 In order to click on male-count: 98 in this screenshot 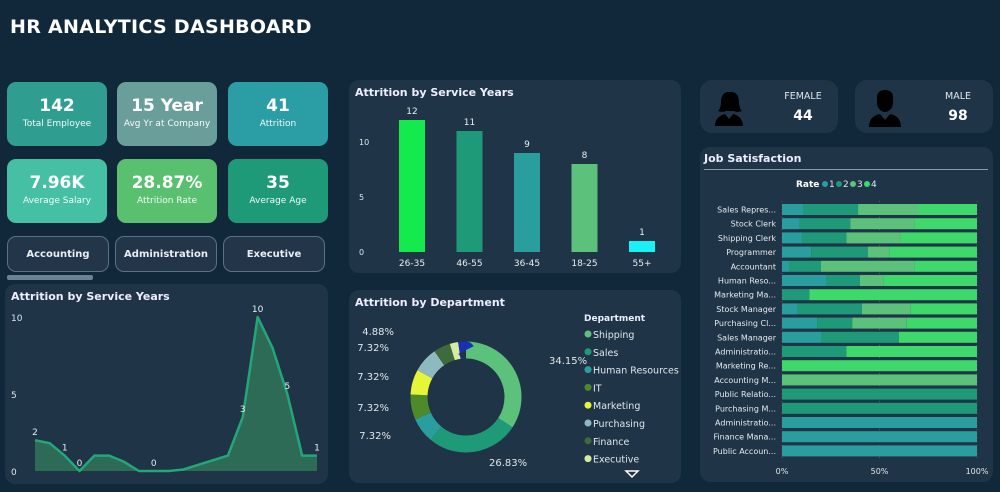, I will do `click(958, 116)`.